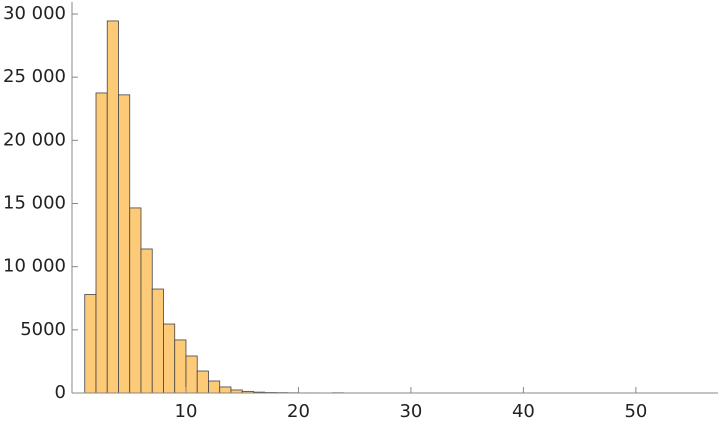 The image size is (720, 424). Describe the element at coordinates (34, 266) in the screenshot. I see `y-tick-label: 10 000` at that location.